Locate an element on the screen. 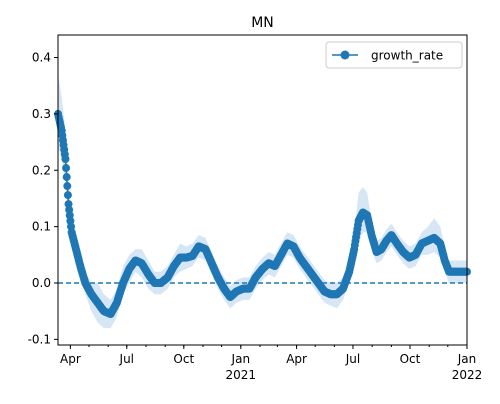  legend-box is located at coordinates (394, 55).